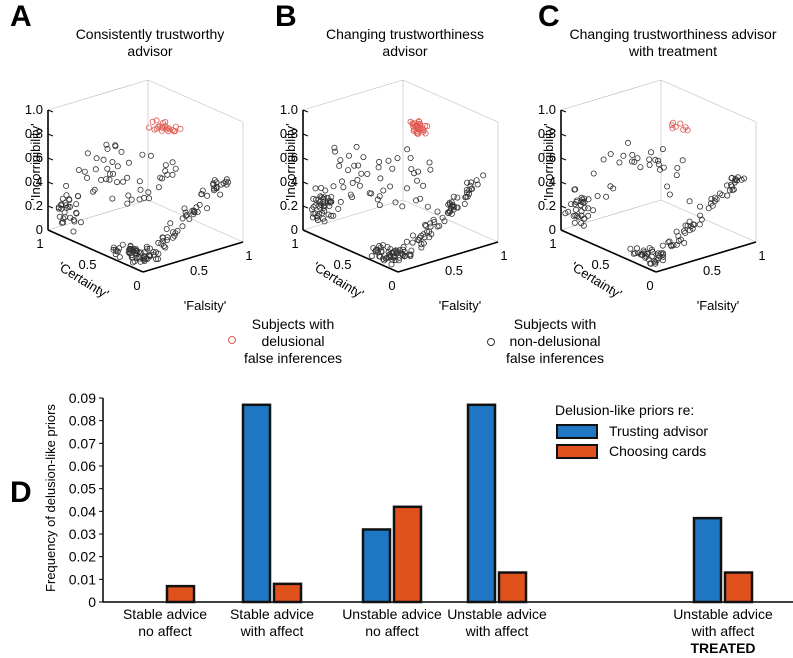 The image size is (793, 658). I want to click on z-tick-label: 0.2, so click(289, 205).